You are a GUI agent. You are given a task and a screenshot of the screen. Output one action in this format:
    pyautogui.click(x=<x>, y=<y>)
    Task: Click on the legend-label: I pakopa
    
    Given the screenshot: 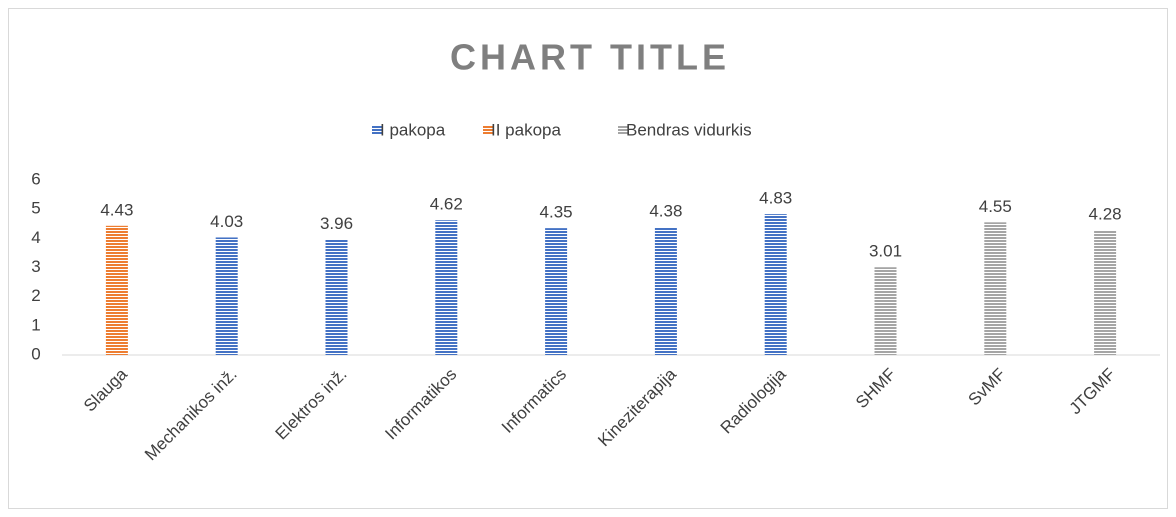 What is the action you would take?
    pyautogui.click(x=413, y=129)
    